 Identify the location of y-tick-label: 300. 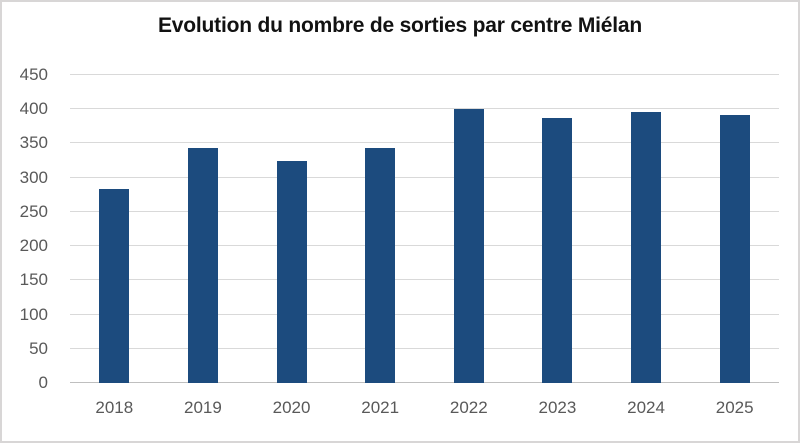
(33, 177).